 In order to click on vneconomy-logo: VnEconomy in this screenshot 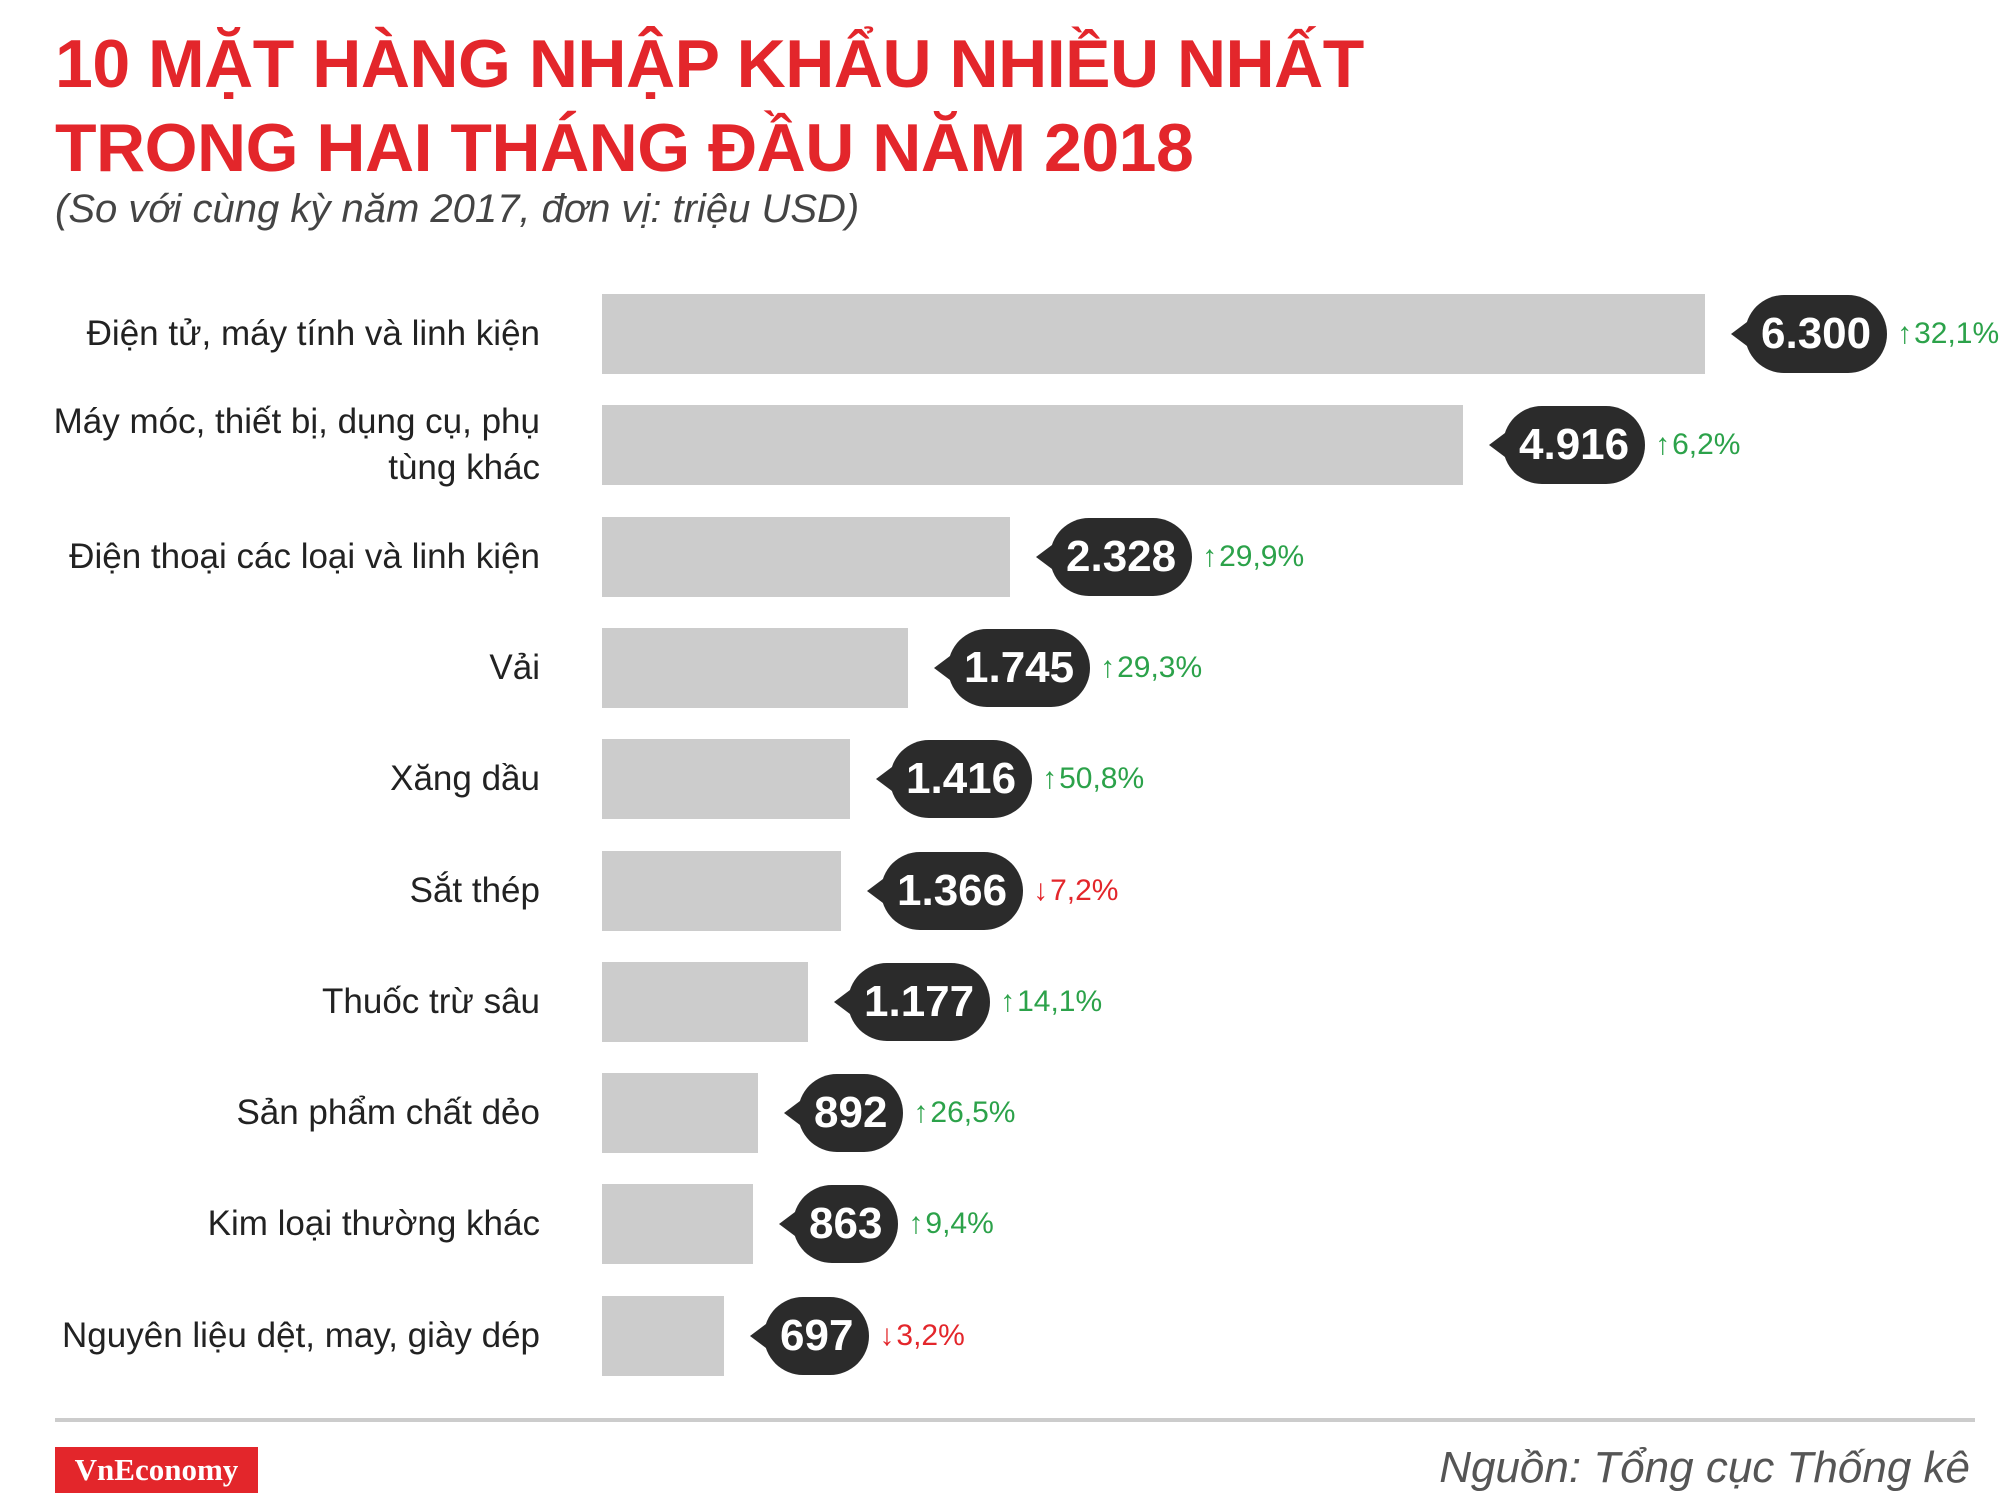, I will do `click(156, 1470)`.